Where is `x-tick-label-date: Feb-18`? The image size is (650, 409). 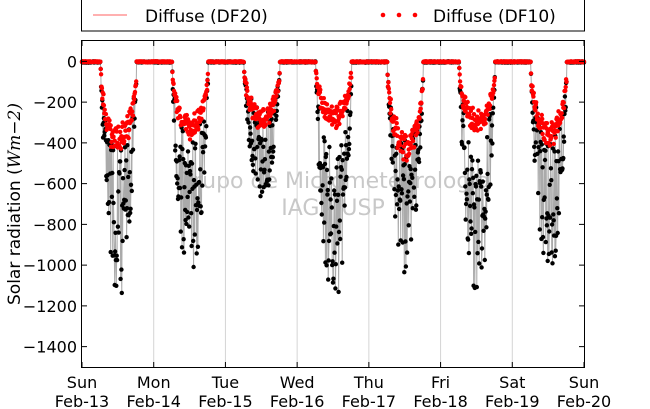 x-tick-label-date: Feb-18 is located at coordinates (440, 400).